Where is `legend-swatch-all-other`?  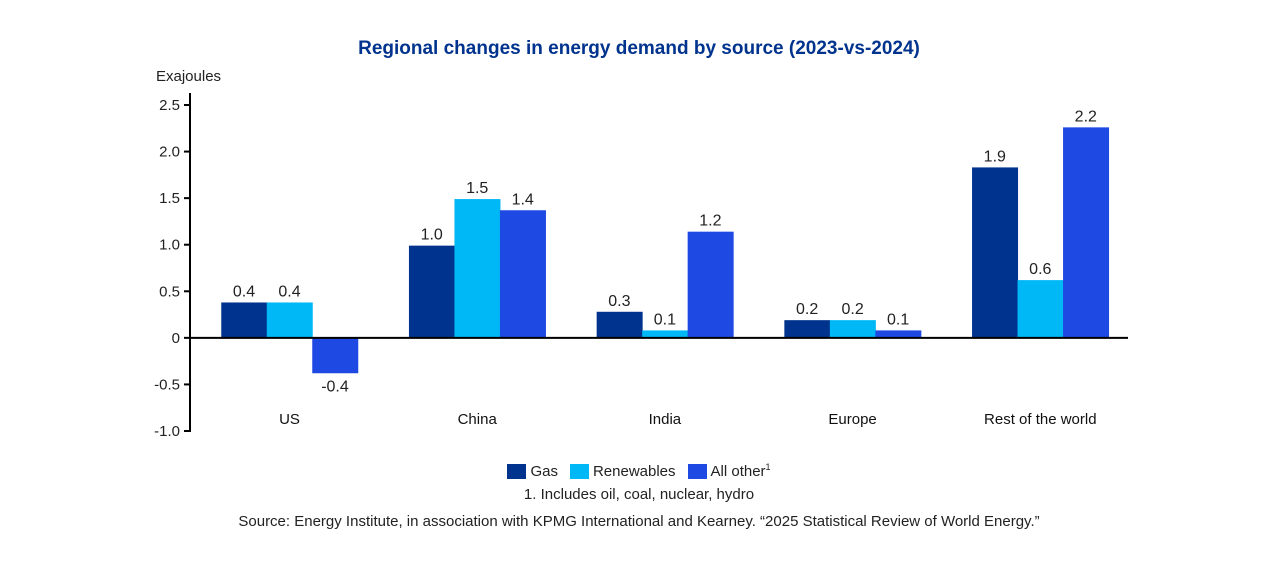 legend-swatch-all-other is located at coordinates (697, 471).